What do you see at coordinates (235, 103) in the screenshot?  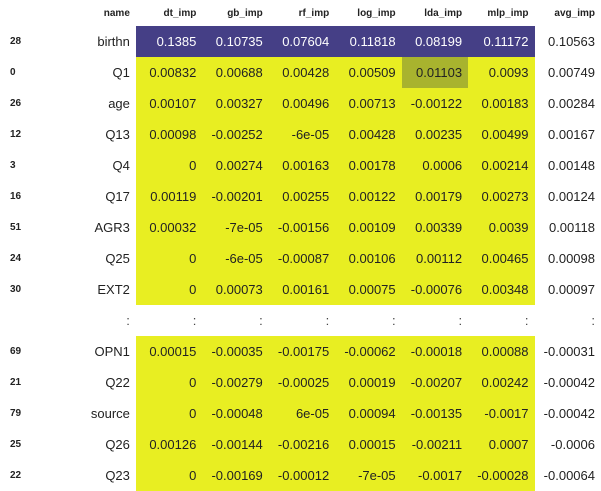 I see `cell-gb-imp: 0.00327` at bounding box center [235, 103].